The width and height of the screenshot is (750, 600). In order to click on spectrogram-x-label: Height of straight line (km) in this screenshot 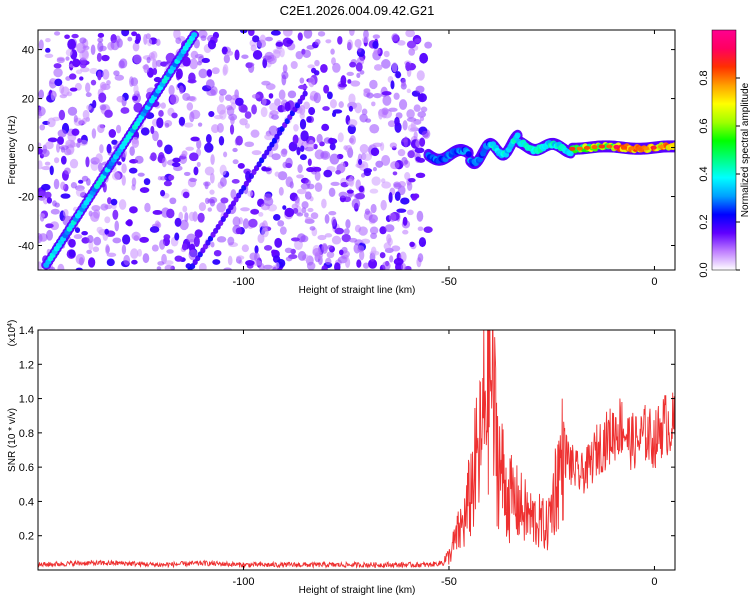, I will do `click(357, 290)`.